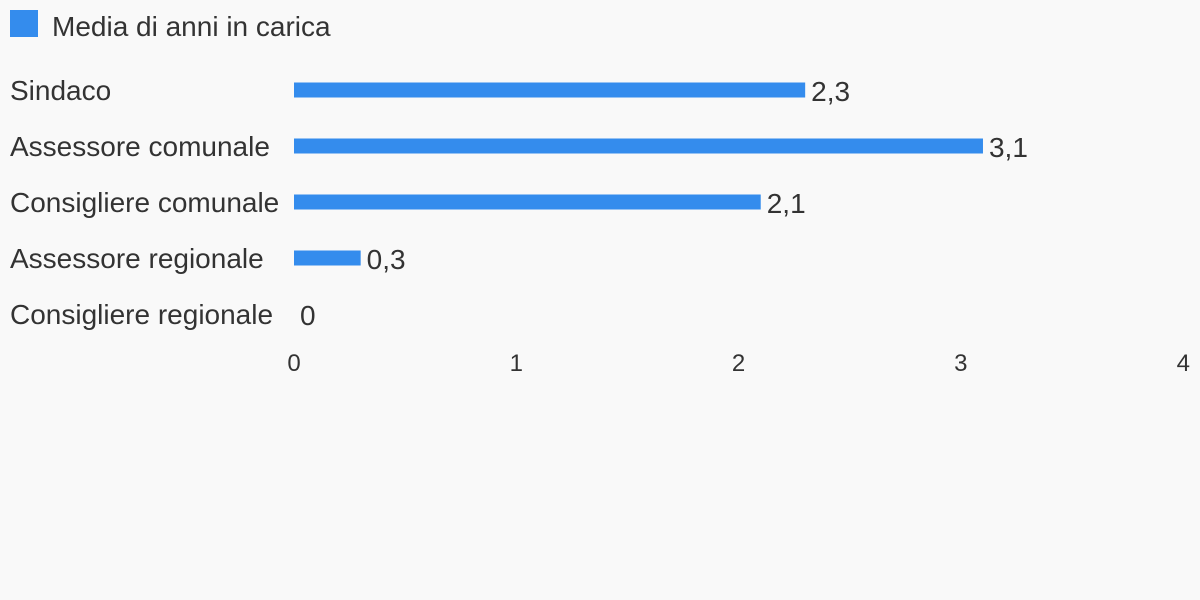 The width and height of the screenshot is (1200, 600). I want to click on value-label: 2,1, so click(786, 203).